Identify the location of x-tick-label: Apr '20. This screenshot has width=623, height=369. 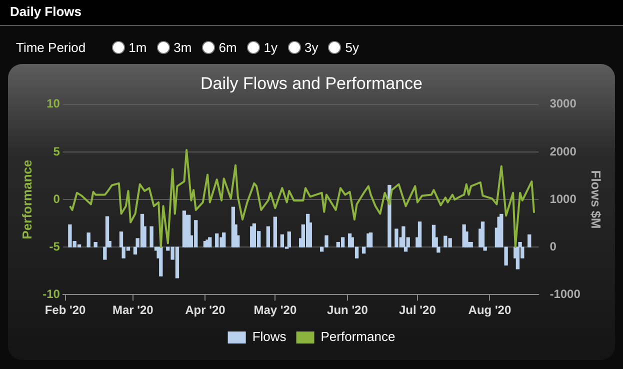
(205, 310).